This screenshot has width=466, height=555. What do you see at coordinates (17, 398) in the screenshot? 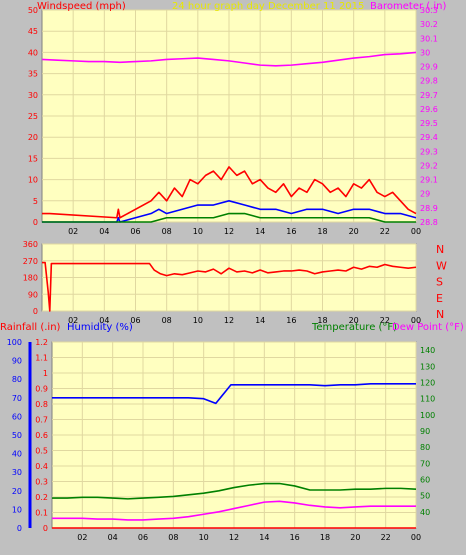
I see `humidity-tick-label: 70` at bounding box center [17, 398].